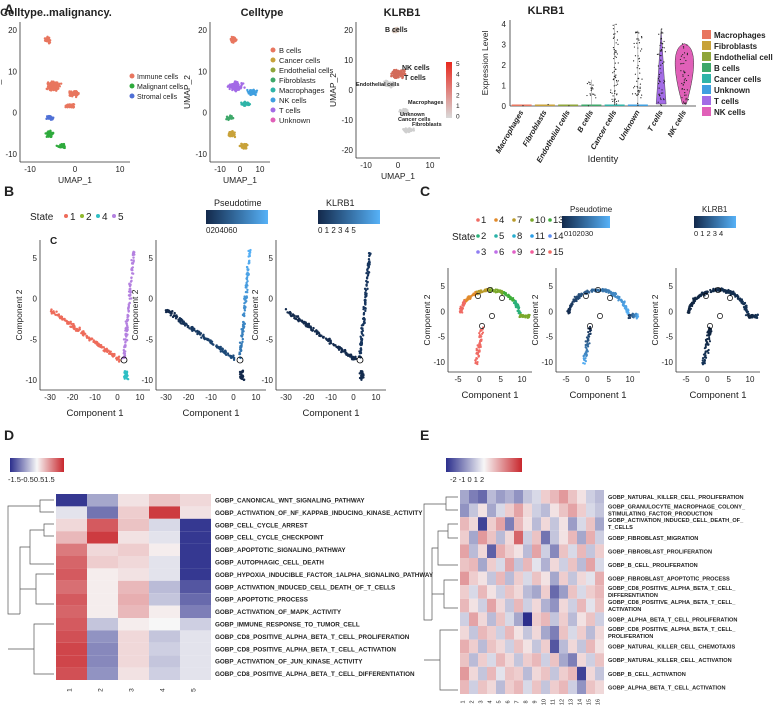 The image size is (773, 707). What do you see at coordinates (427, 125) in the screenshot?
I see `umap-klrb1-label-7: Fibroblasts` at bounding box center [427, 125].